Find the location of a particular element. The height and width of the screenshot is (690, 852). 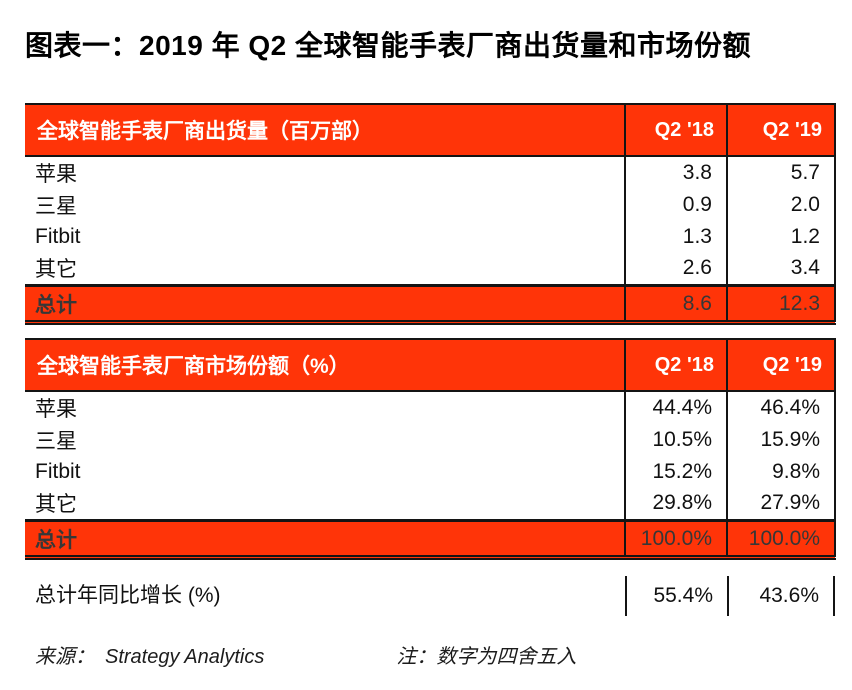

table-row-samsung: 三星 10.5% 15.9% is located at coordinates (430, 440).